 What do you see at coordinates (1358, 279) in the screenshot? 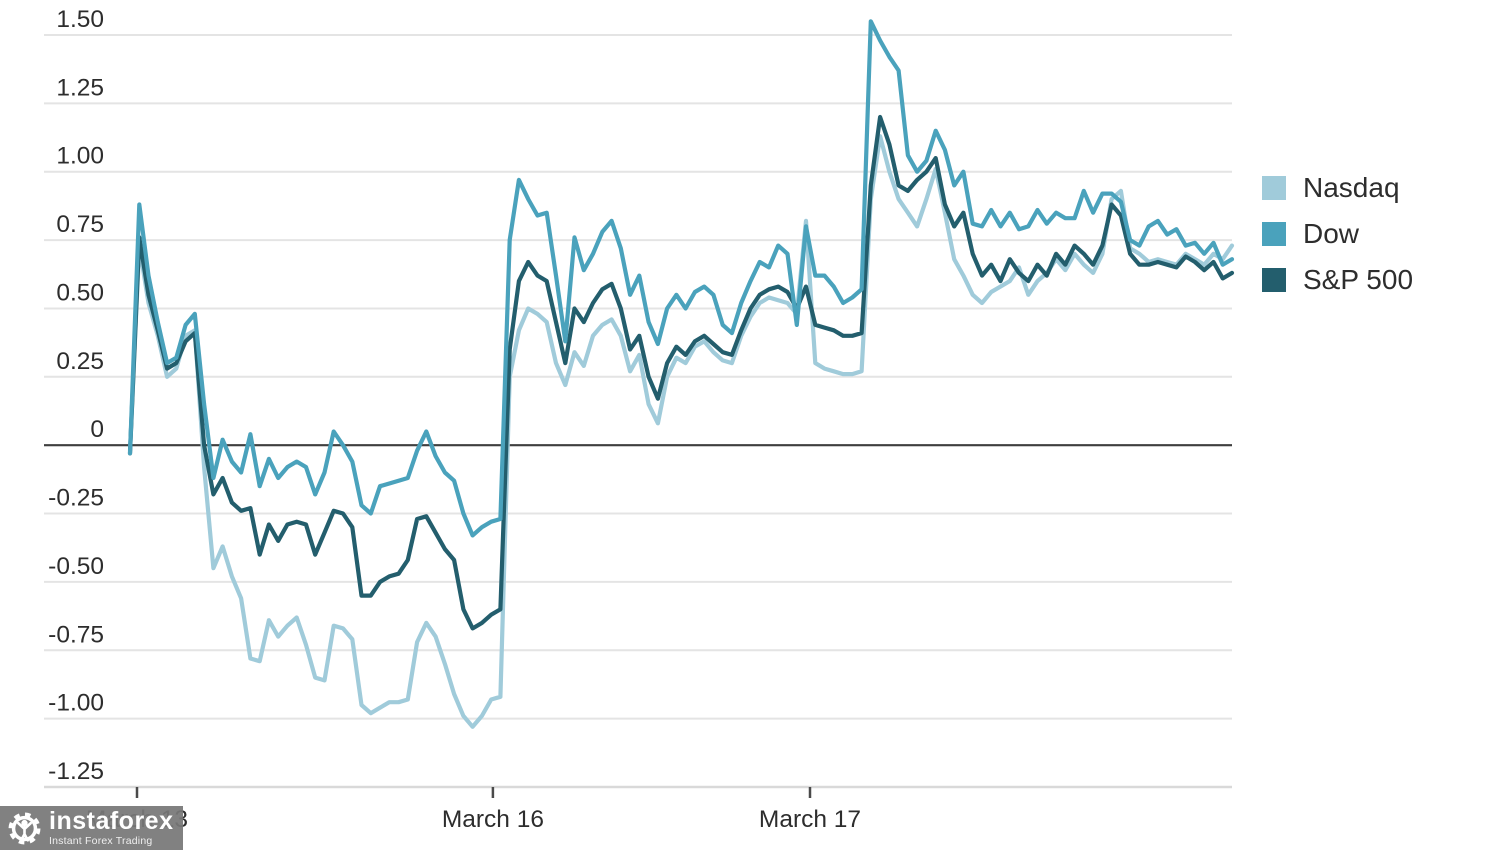
I see `legend-label-sp500: S&P 500` at bounding box center [1358, 279].